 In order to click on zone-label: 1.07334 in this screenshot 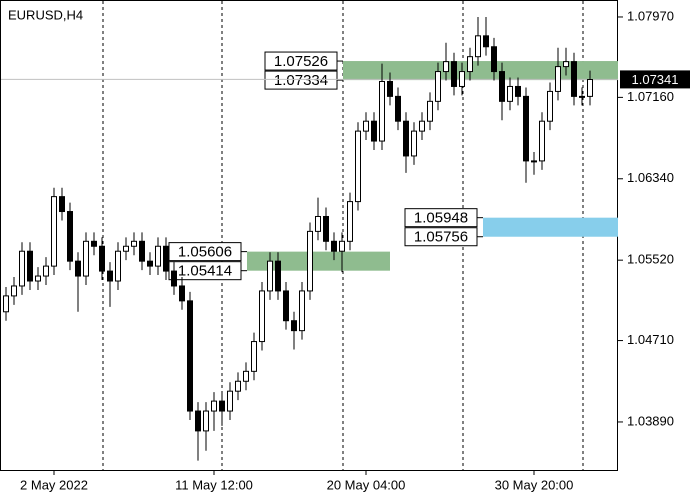, I will do `click(301, 80)`.